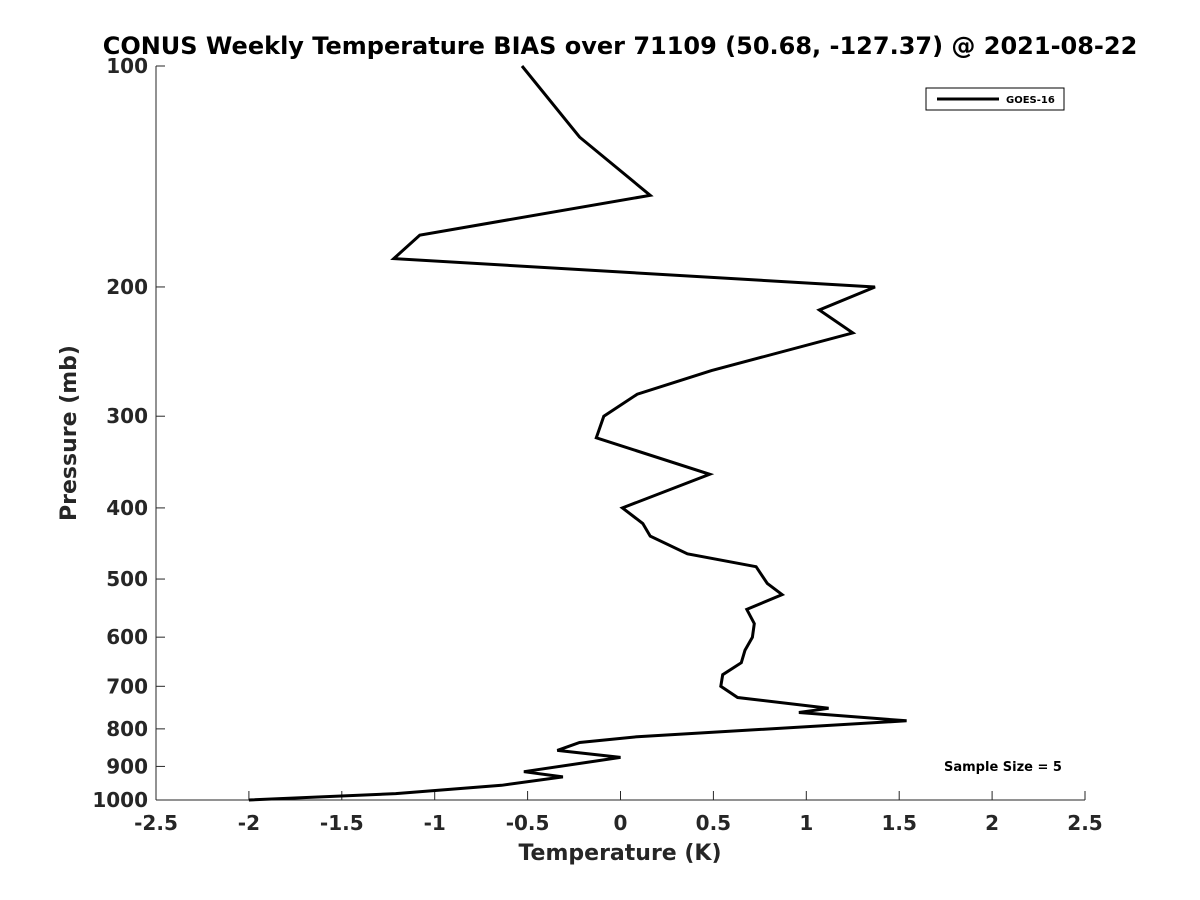 This screenshot has width=1200, height=900. Describe the element at coordinates (127, 637) in the screenshot. I see `y-tick-label: 600` at that location.